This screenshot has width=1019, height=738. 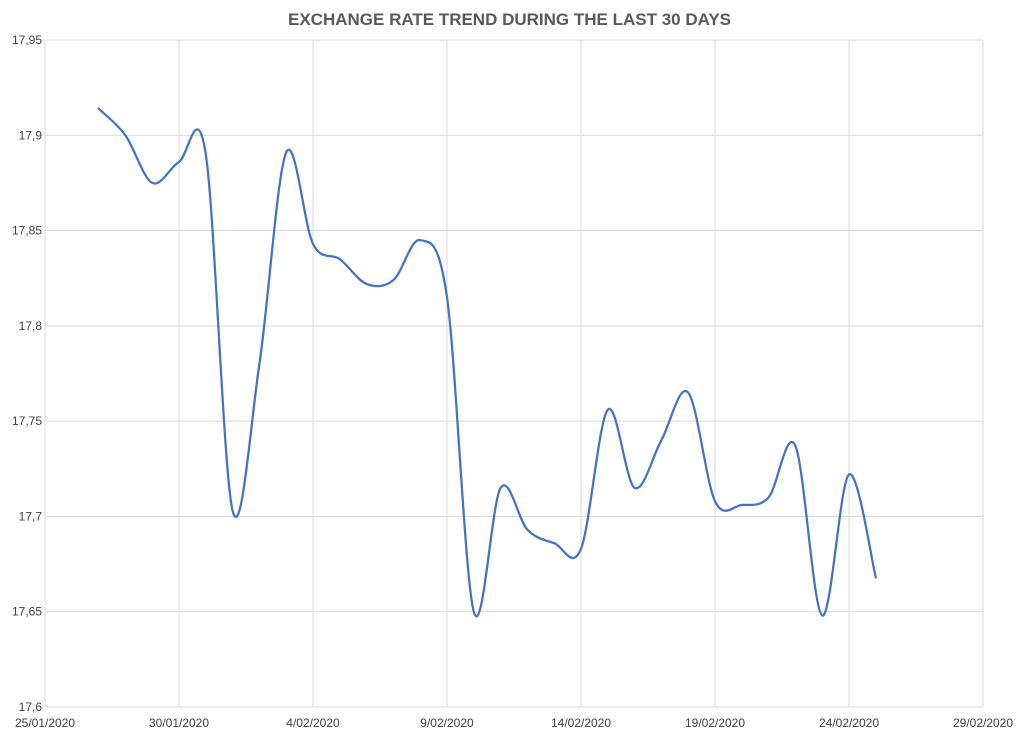 What do you see at coordinates (27, 231) in the screenshot?
I see `y-tick-label: 17,85` at bounding box center [27, 231].